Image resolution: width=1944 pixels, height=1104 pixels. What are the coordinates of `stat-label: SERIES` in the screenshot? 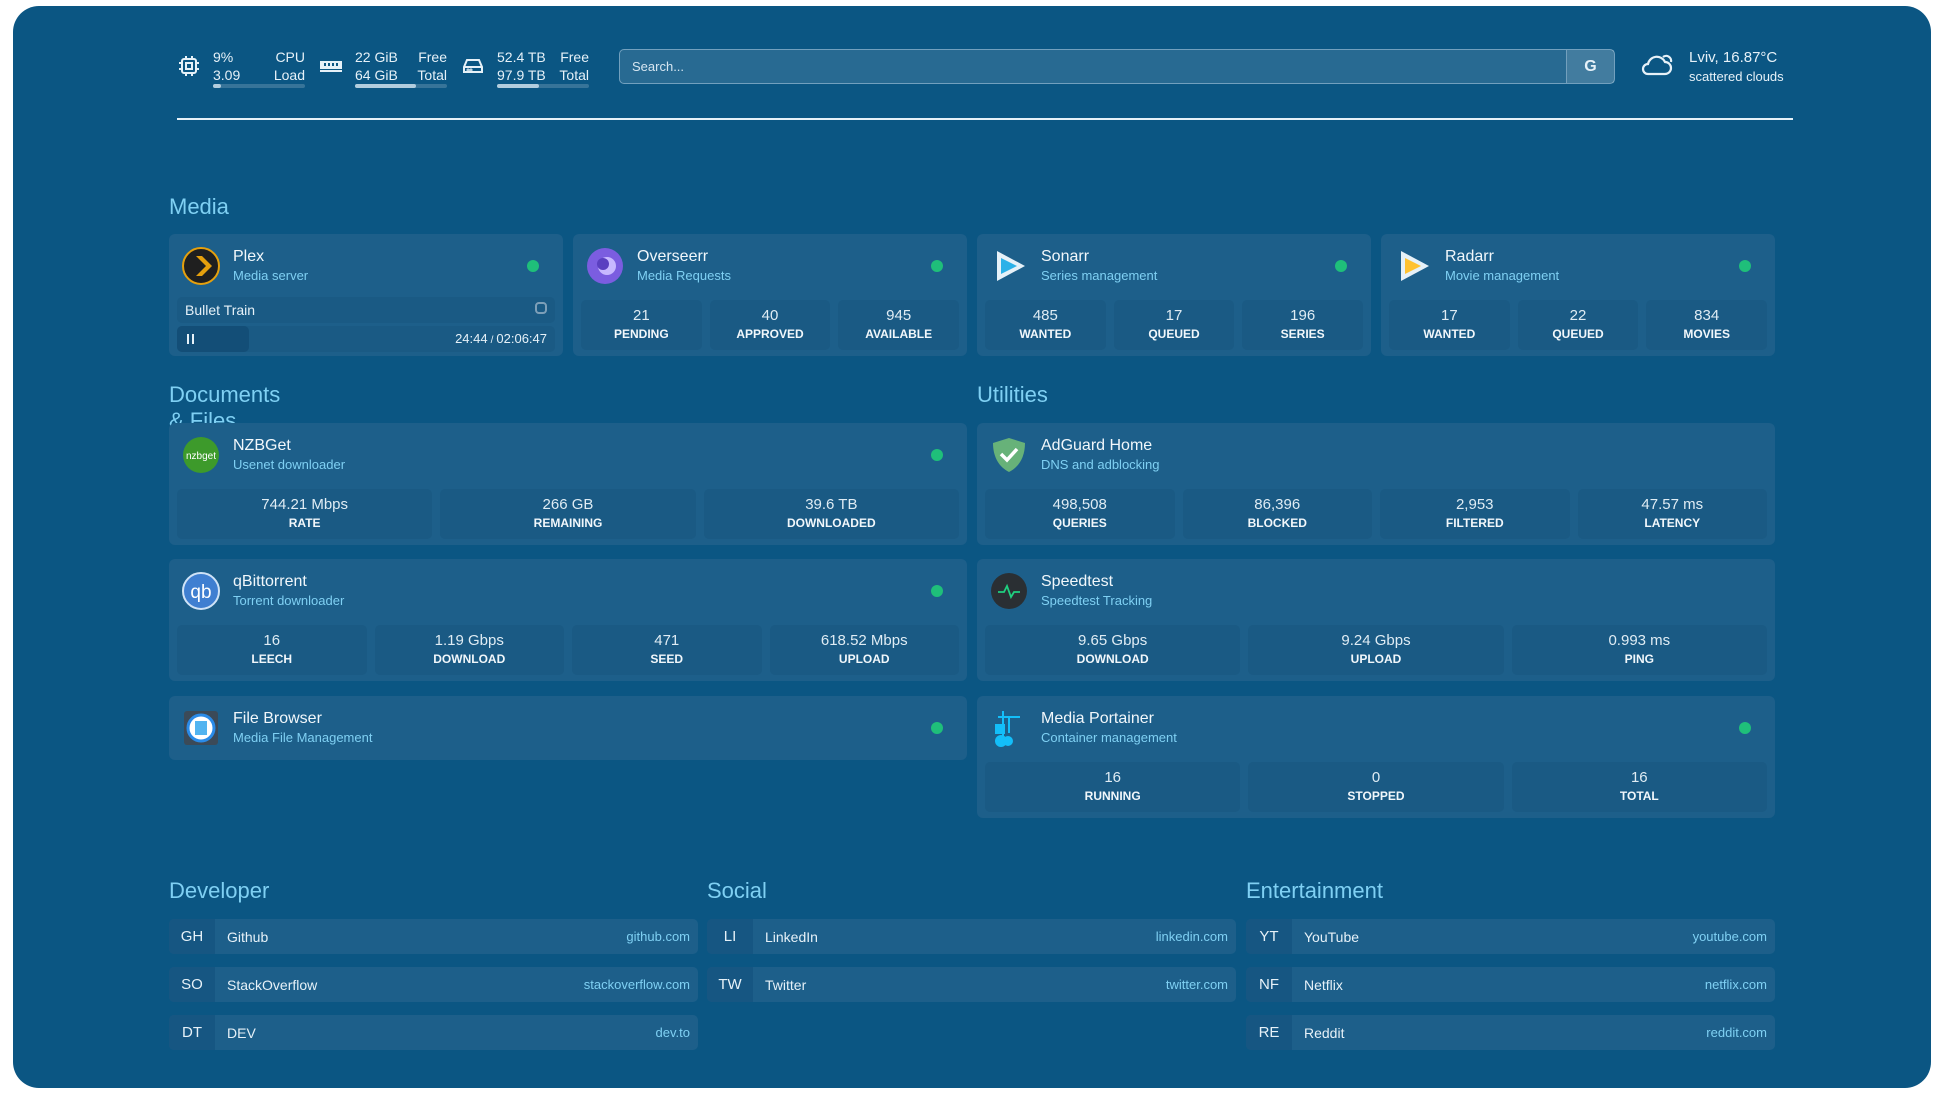 It's located at (1302, 334).